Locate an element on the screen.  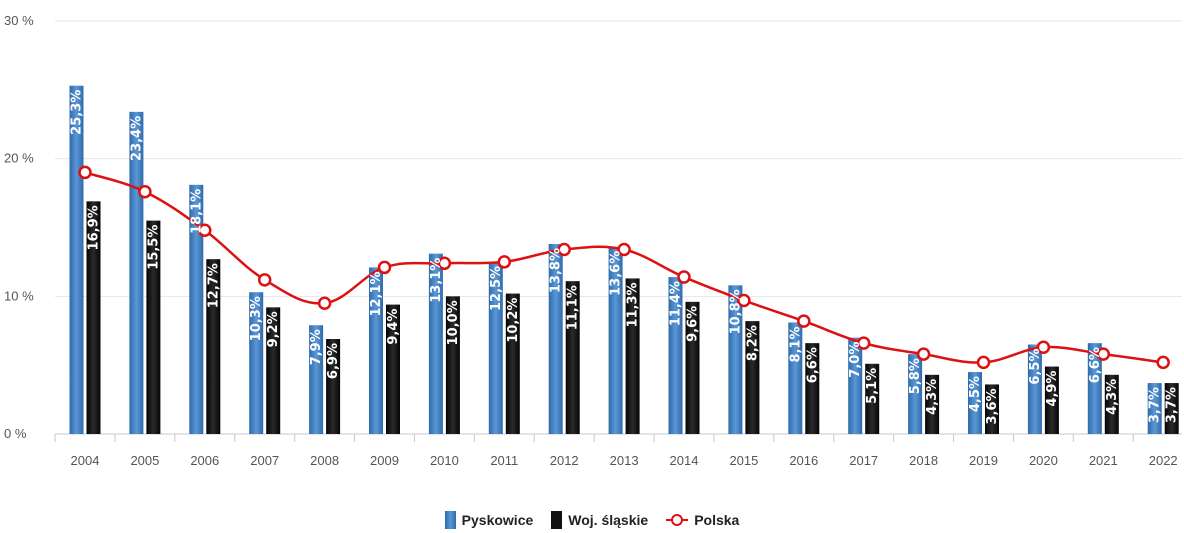
legend-item-polska: Polska is located at coordinates (702, 520).